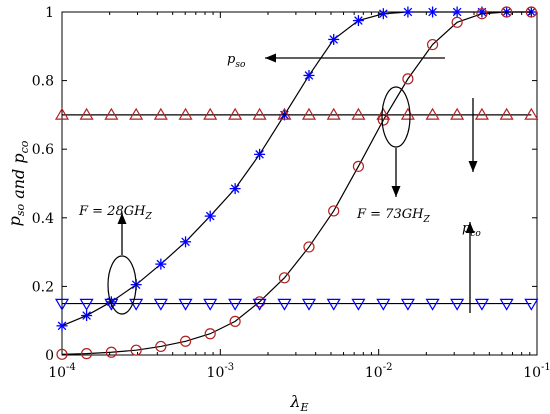 Image resolution: width=550 pixels, height=414 pixels. Describe the element at coordinates (115, 213) in the screenshot. I see `f28-annotation: F = 28GHZ` at that location.